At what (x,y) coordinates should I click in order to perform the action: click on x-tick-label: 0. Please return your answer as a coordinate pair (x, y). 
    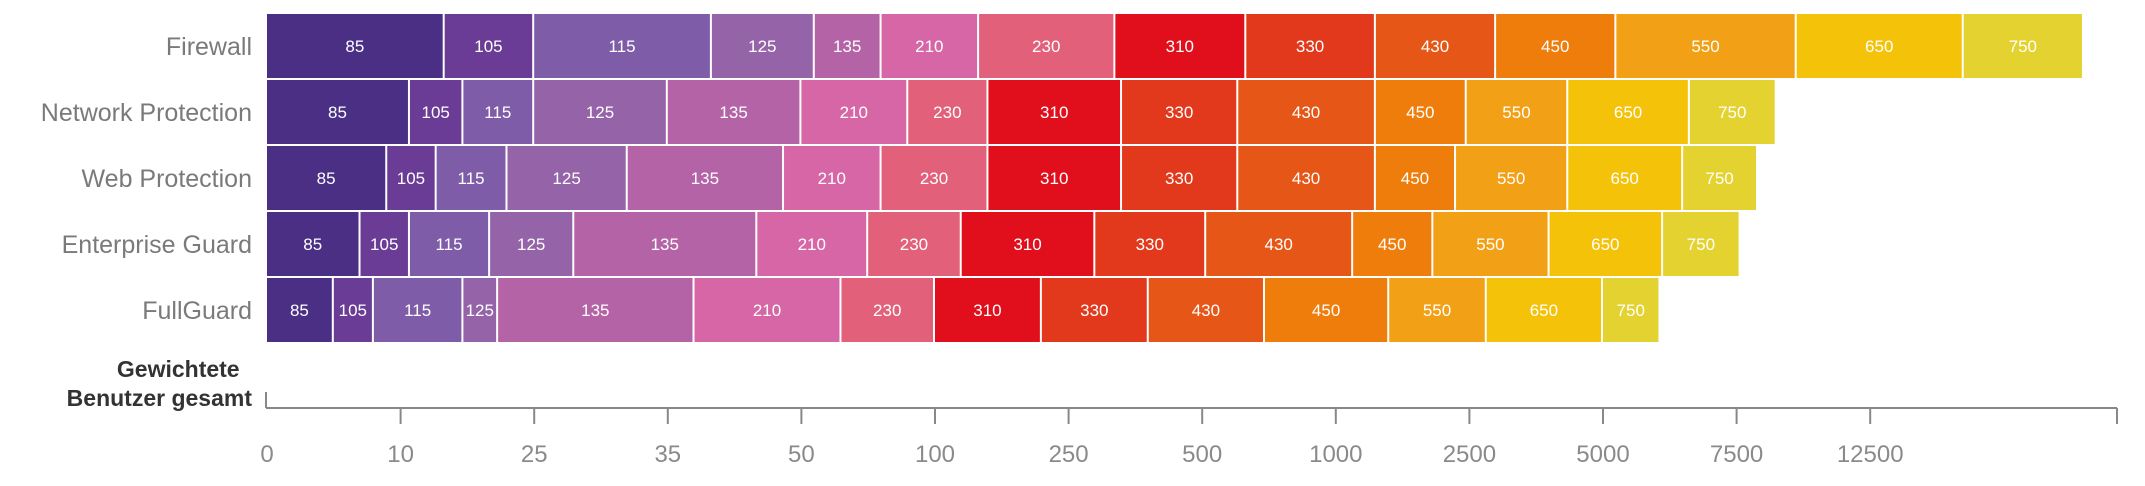
    Looking at the image, I should click on (266, 454).